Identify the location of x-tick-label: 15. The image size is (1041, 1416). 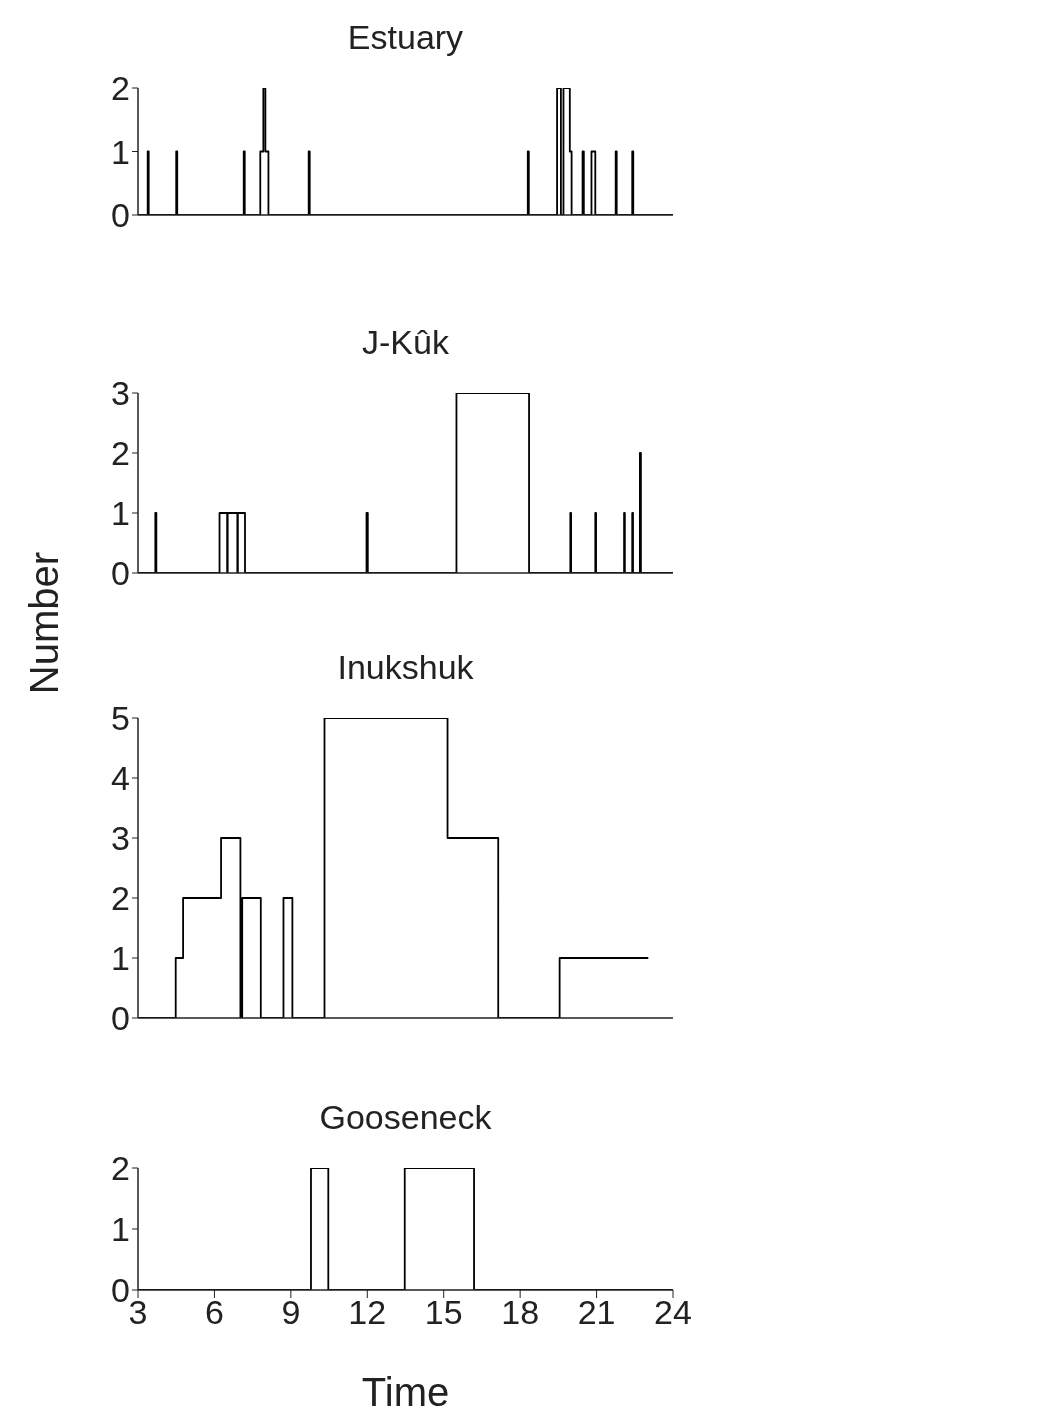
(443, 1312).